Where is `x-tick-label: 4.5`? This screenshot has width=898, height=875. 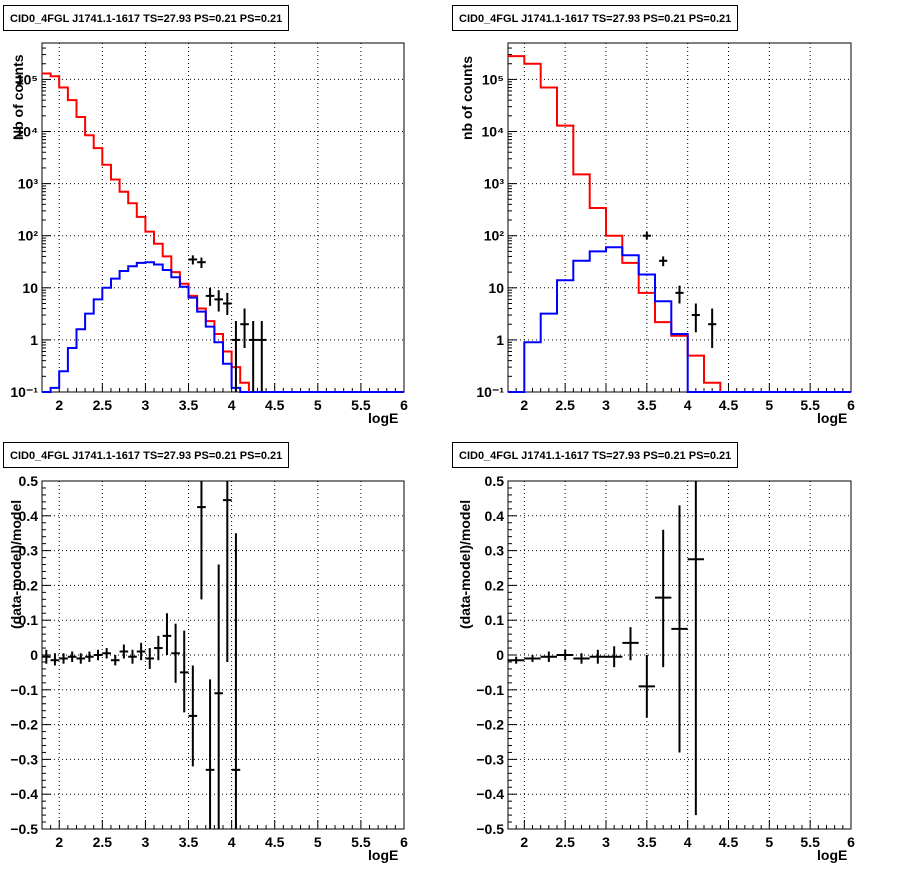 x-tick-label: 4.5 is located at coordinates (729, 405).